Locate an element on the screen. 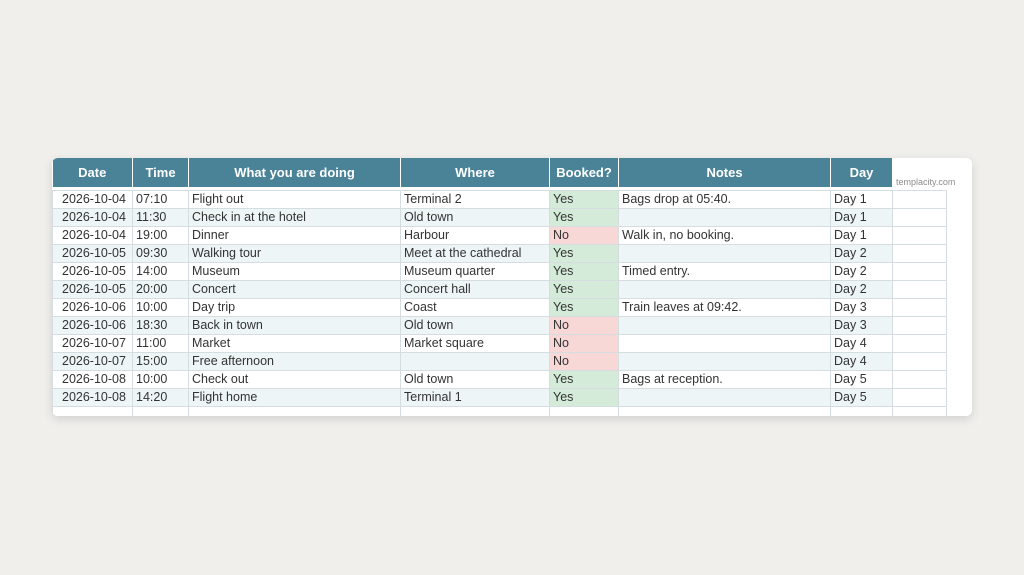 Image resolution: width=1024 pixels, height=575 pixels. cell-time: 14:00 is located at coordinates (160, 271).